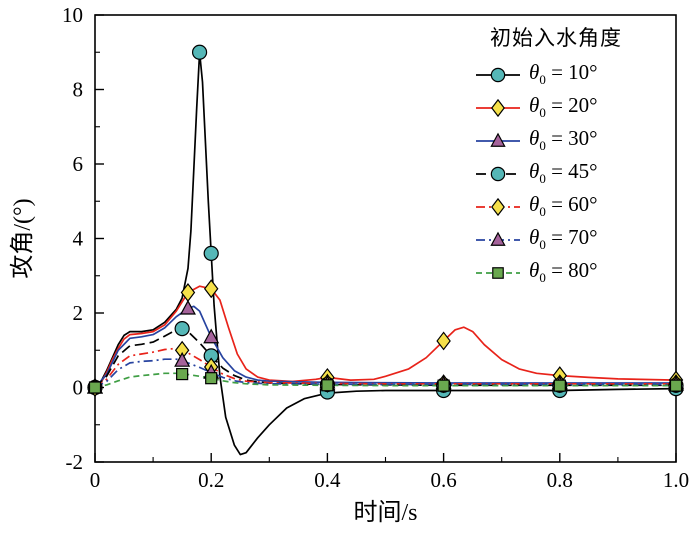 The width and height of the screenshot is (700, 535). I want to click on y-tick-label: 4, so click(78, 239).